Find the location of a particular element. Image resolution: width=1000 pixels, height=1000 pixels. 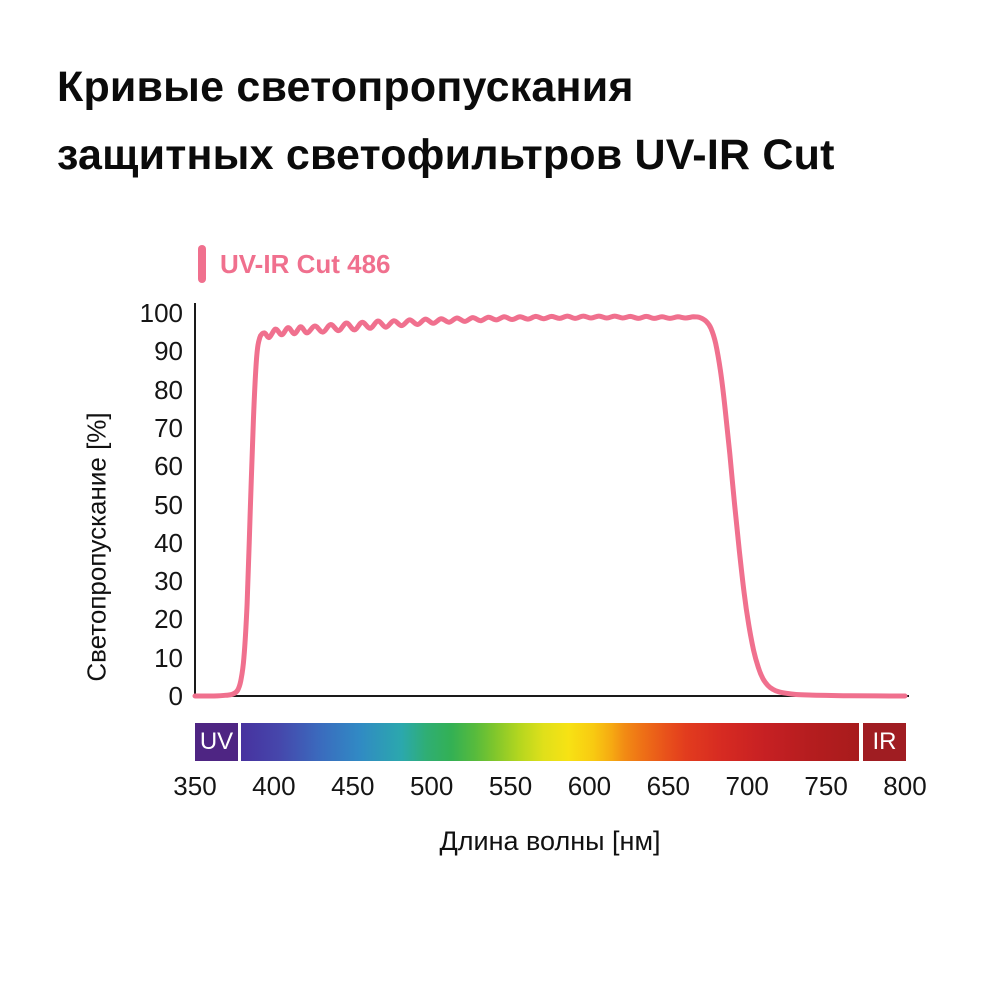

ir-band: IR is located at coordinates (884, 742).